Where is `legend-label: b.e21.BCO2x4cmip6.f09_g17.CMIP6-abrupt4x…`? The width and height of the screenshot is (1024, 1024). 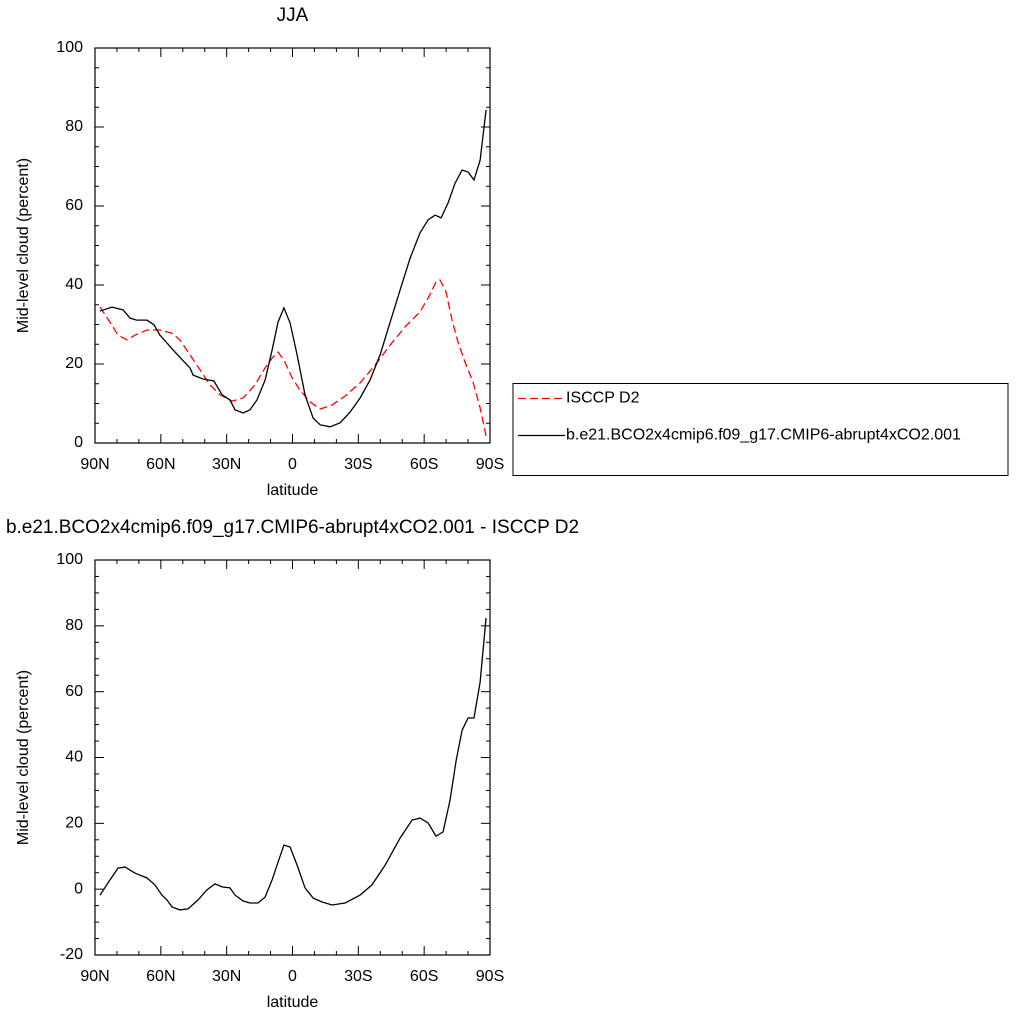
legend-label: b.e21.BCO2x4cmip6.f09_g17.CMIP6-abrupt4x… is located at coordinates (763, 435).